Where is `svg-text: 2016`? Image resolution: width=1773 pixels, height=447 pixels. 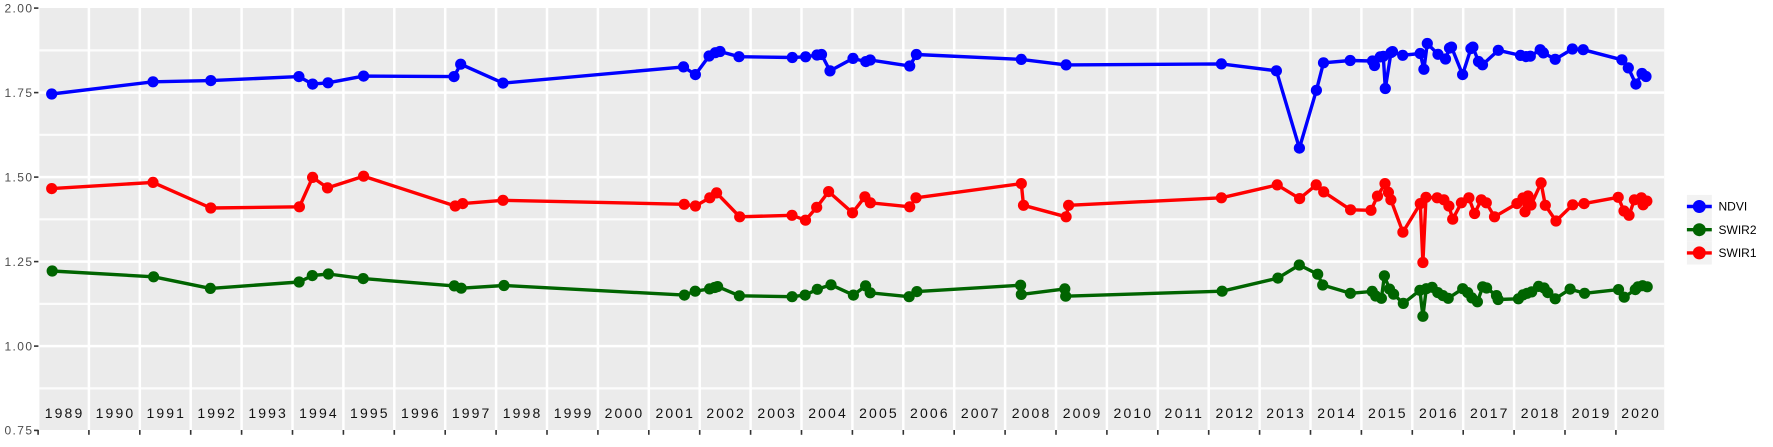
svg-text: 2016 is located at coordinates (1438, 413).